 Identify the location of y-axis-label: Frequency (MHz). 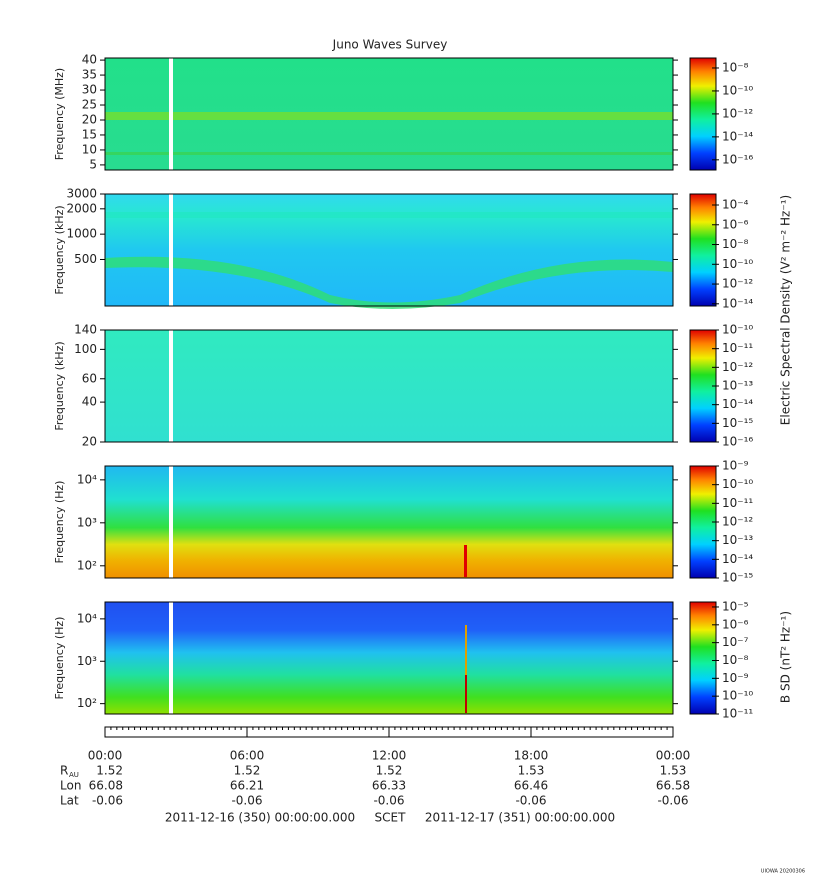
(59, 114).